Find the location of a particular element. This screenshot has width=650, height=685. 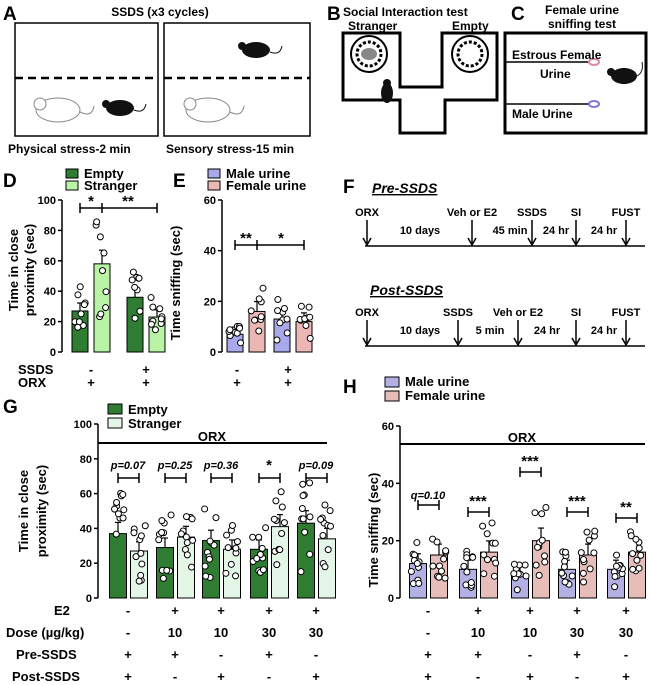

significance-label: p=0.25 is located at coordinates (175, 466).